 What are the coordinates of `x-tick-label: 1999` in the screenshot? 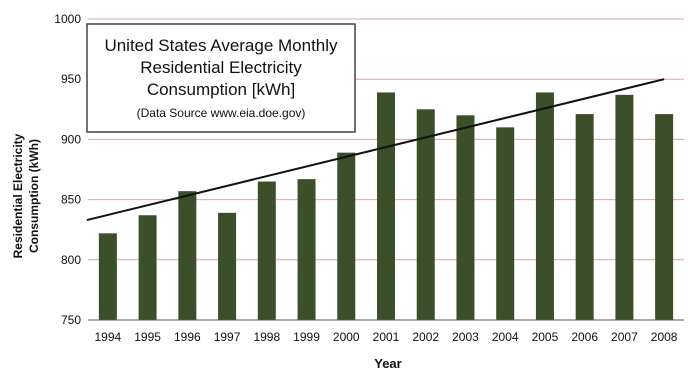 It's located at (306, 337).